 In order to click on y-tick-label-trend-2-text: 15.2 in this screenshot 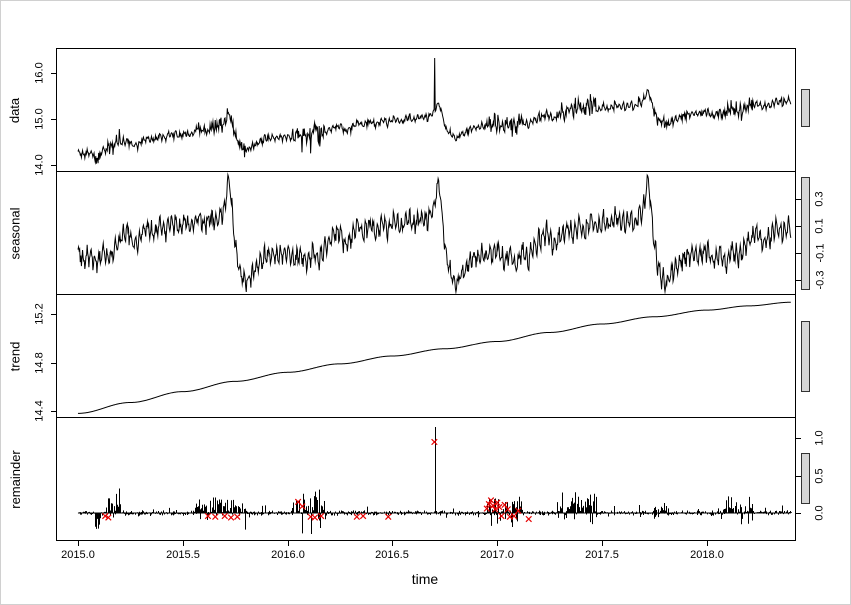, I will do `click(40, 314)`.